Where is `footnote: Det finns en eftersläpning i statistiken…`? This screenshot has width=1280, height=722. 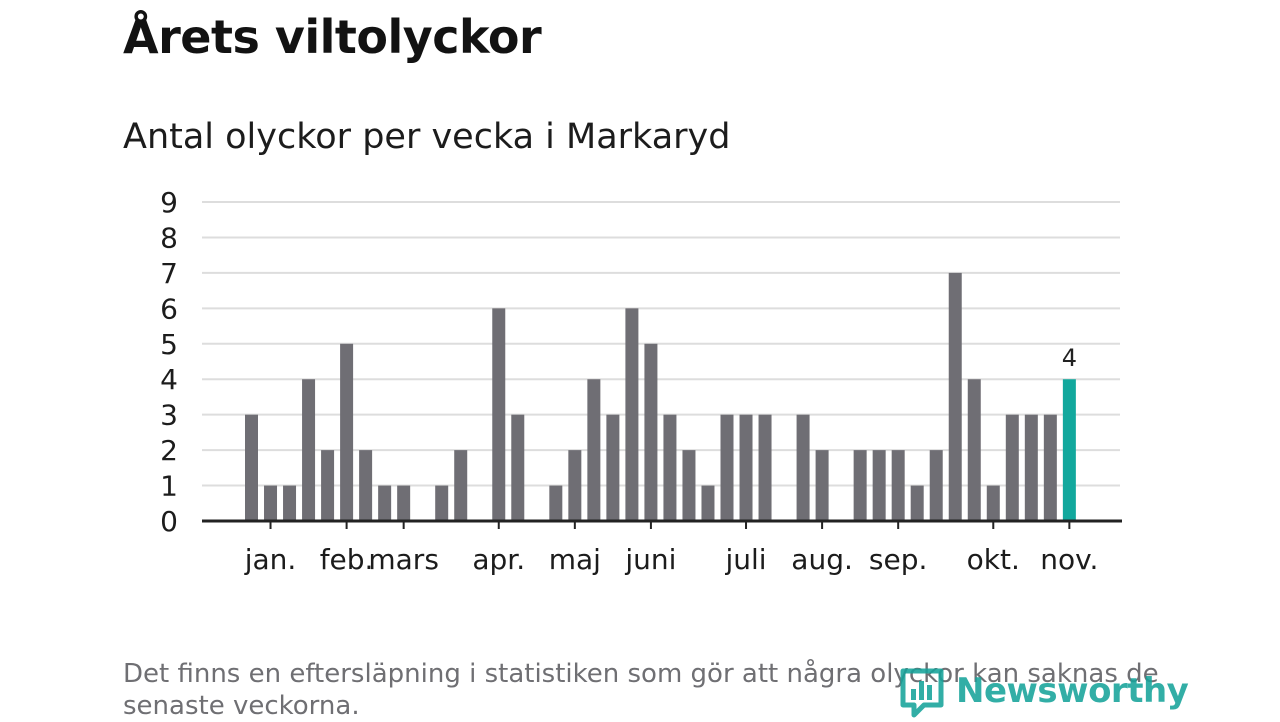
footnote: Det finns en eftersläpning i statistiken… is located at coordinates (641, 690).